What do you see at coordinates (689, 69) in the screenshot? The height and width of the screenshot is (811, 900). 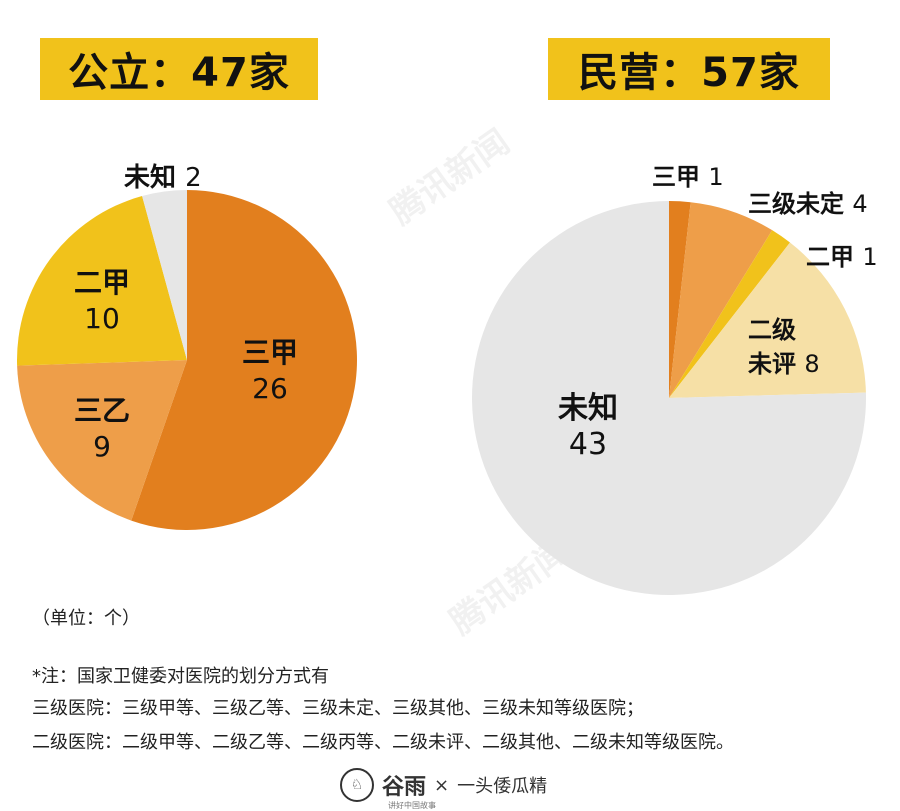 I see `private-header: 民营：57家` at bounding box center [689, 69].